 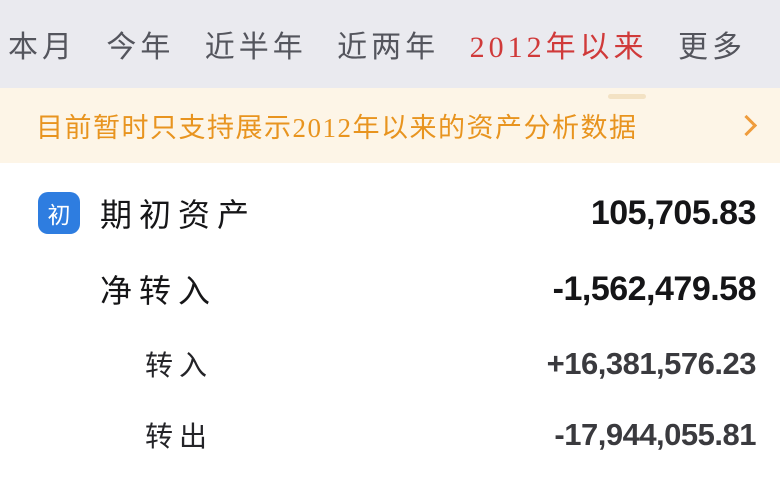 I want to click on tab-half-year: 近半年, so click(x=255, y=47).